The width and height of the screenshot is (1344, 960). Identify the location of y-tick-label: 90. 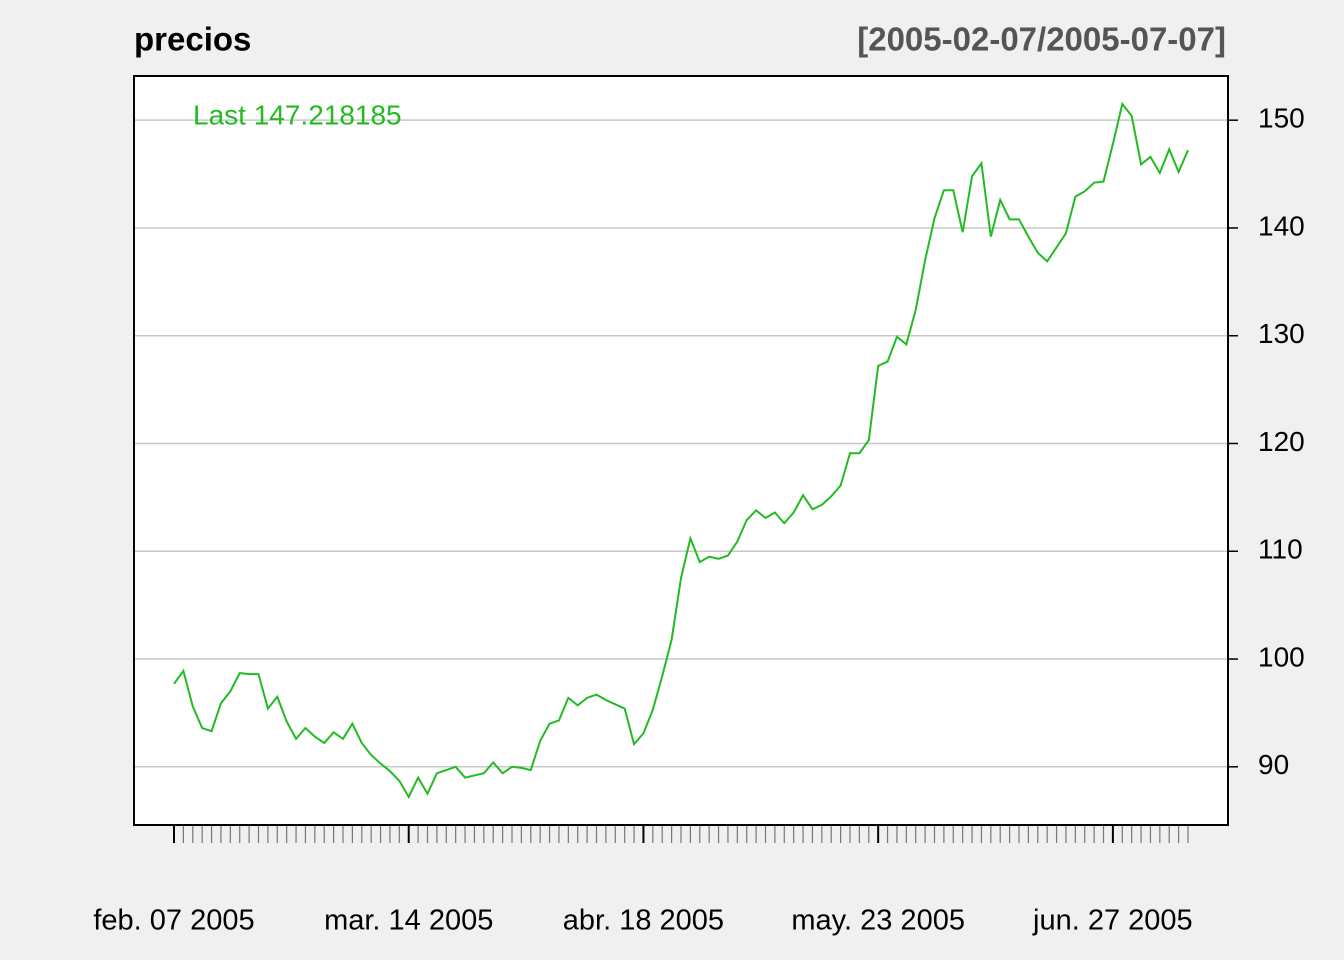
(1273, 764).